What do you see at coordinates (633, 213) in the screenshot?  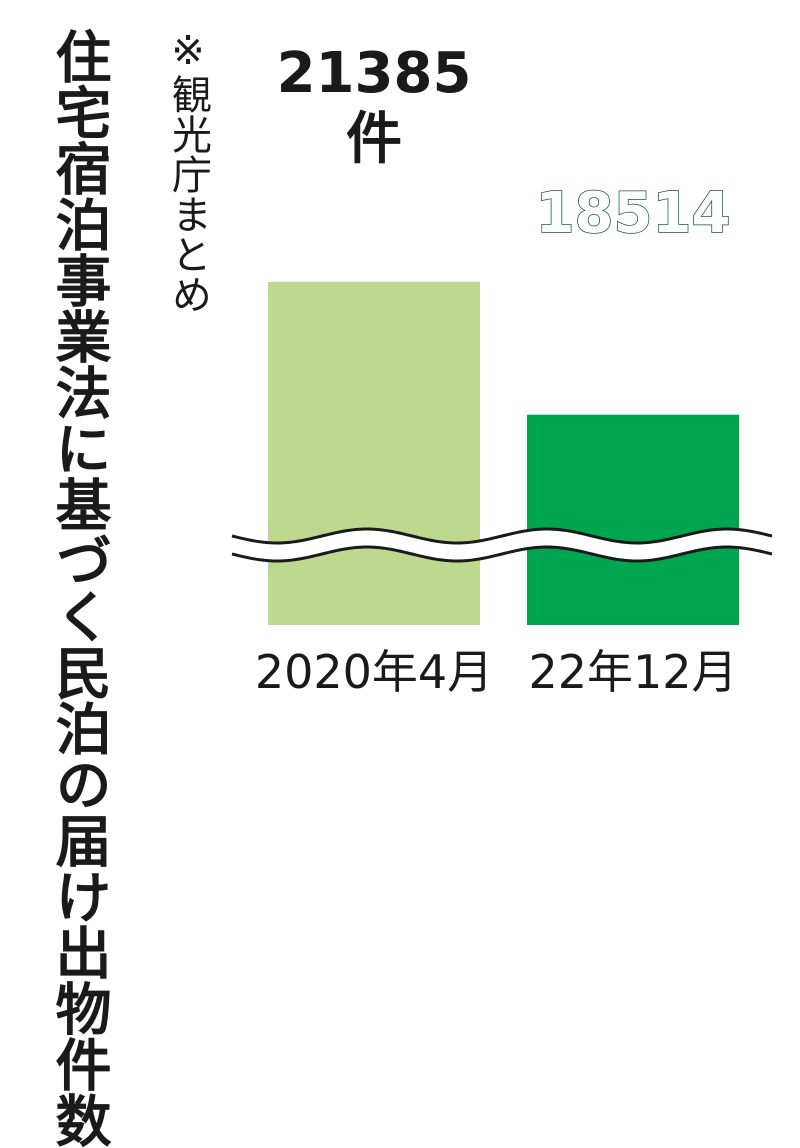 I see `value-label-2: 18514` at bounding box center [633, 213].